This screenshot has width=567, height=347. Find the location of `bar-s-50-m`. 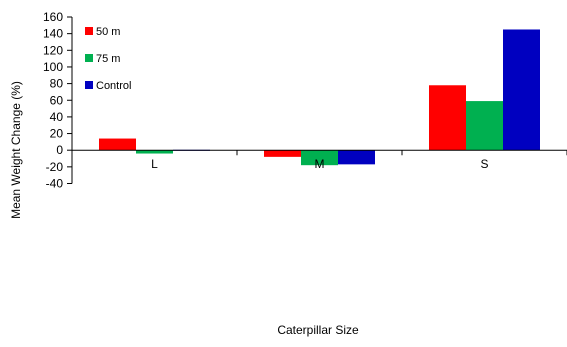

bar-s-50-m is located at coordinates (447, 118).